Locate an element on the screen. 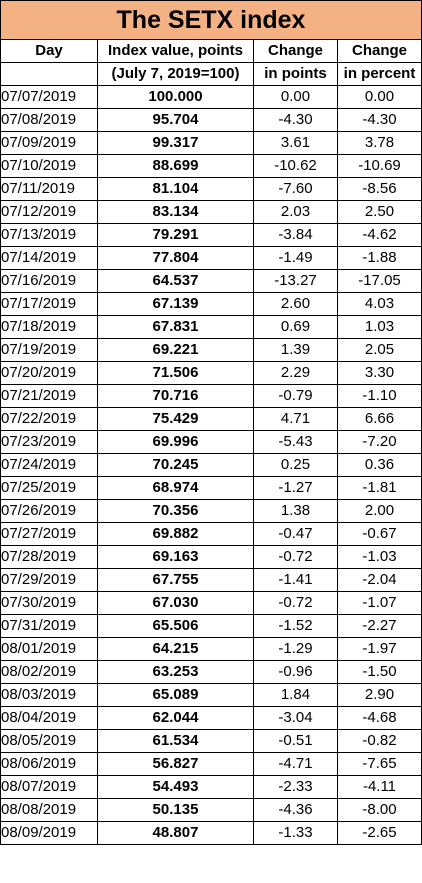 Image resolution: width=422 pixels, height=883 pixels. cell-index-value: 88.699 is located at coordinates (175, 166).